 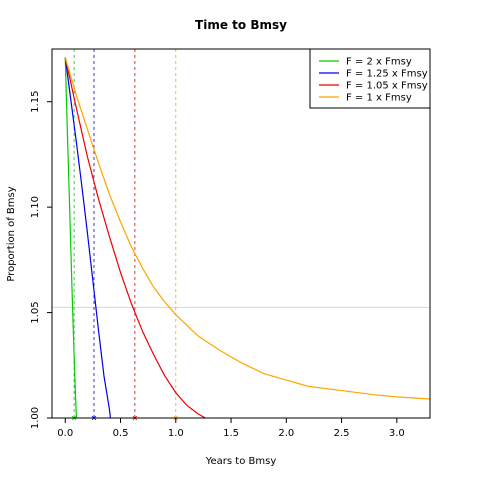 What do you see at coordinates (35, 418) in the screenshot?
I see `y-tick-label: 1.00` at bounding box center [35, 418].